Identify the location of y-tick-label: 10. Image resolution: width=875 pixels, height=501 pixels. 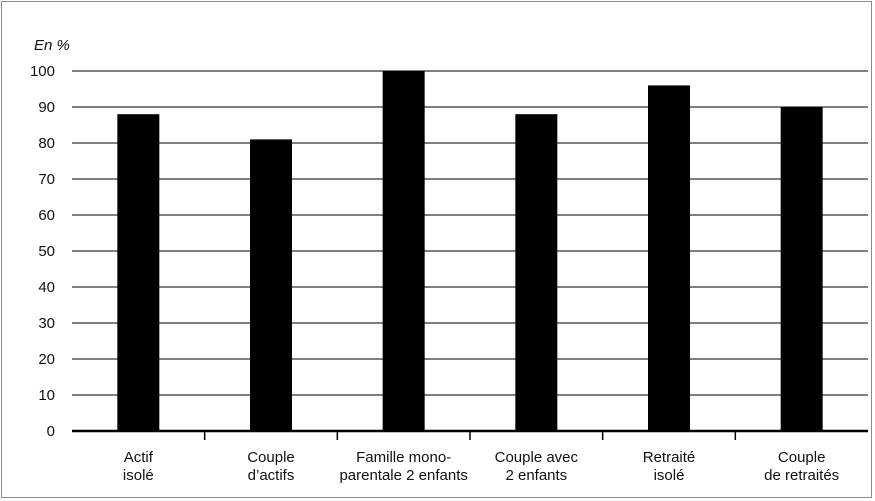
(46, 395).